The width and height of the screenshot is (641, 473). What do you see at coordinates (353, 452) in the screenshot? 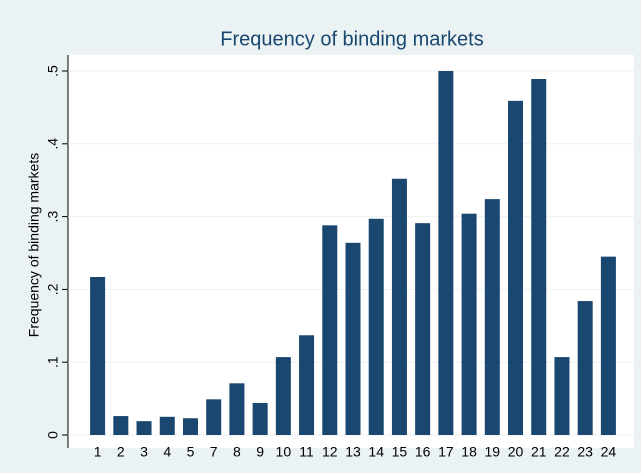
I see `x-tick-label: 13` at bounding box center [353, 452].